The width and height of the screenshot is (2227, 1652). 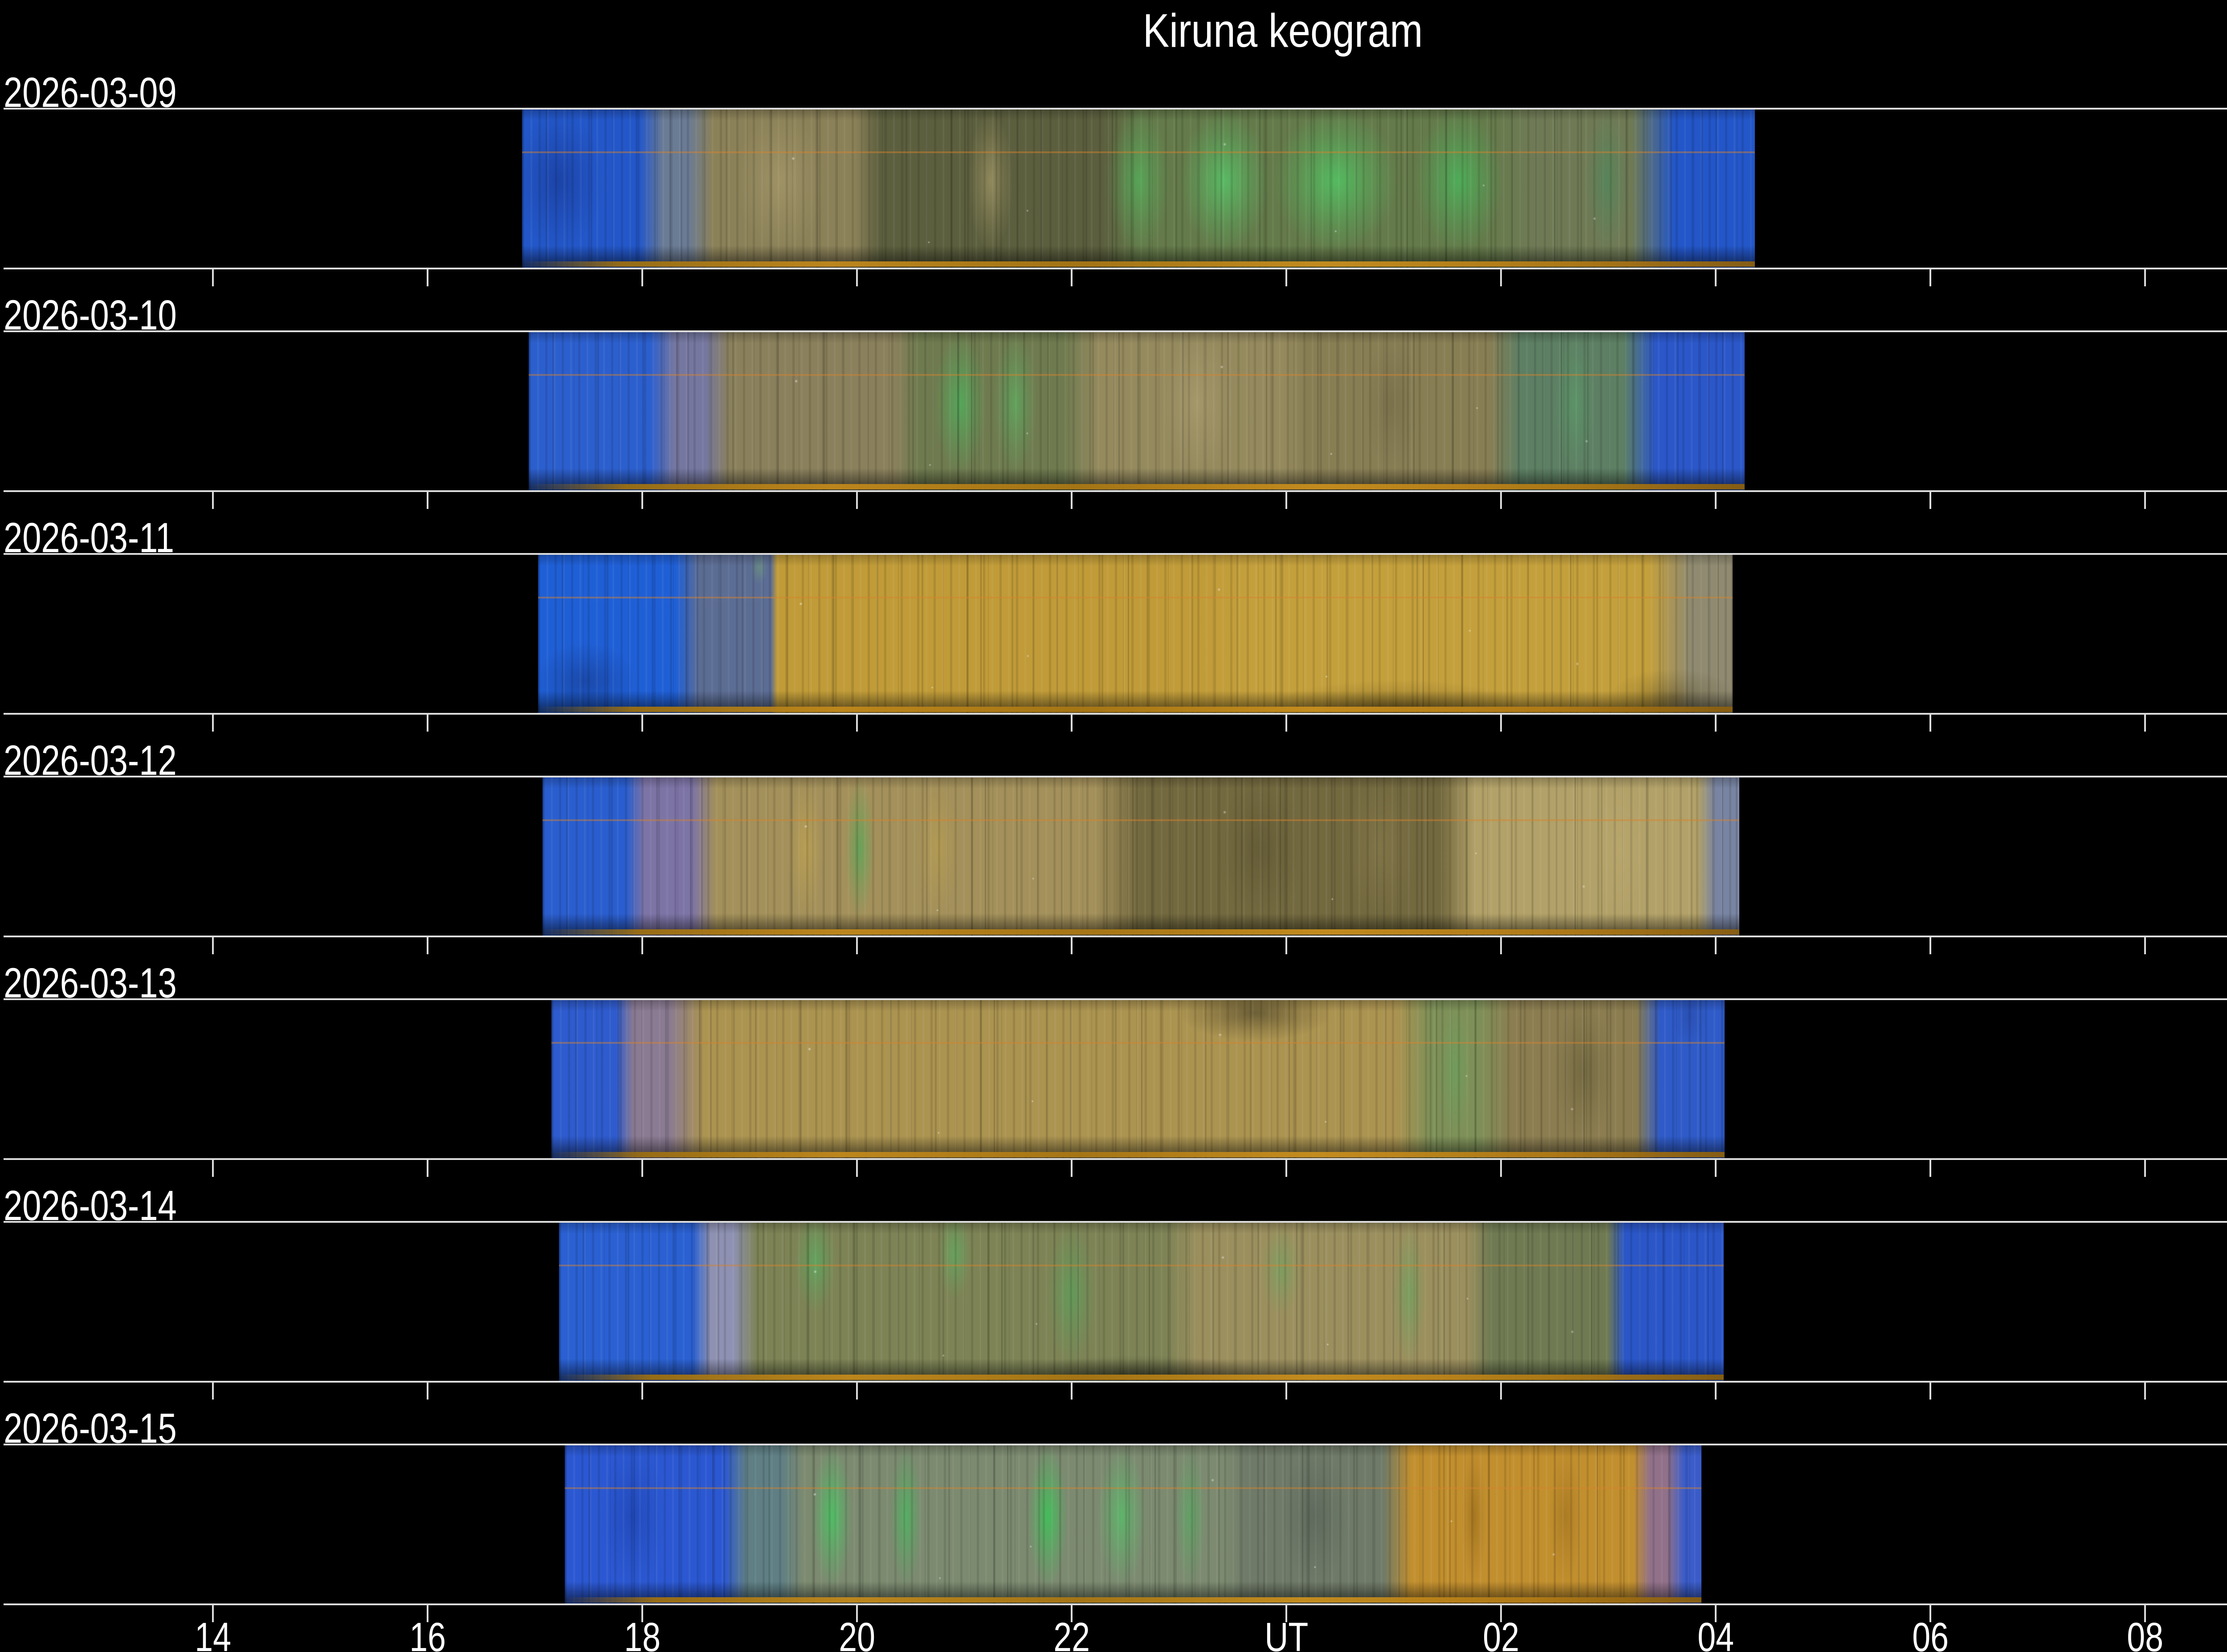 What do you see at coordinates (2141, 1634) in the screenshot?
I see `axis-tick-label: 08` at bounding box center [2141, 1634].